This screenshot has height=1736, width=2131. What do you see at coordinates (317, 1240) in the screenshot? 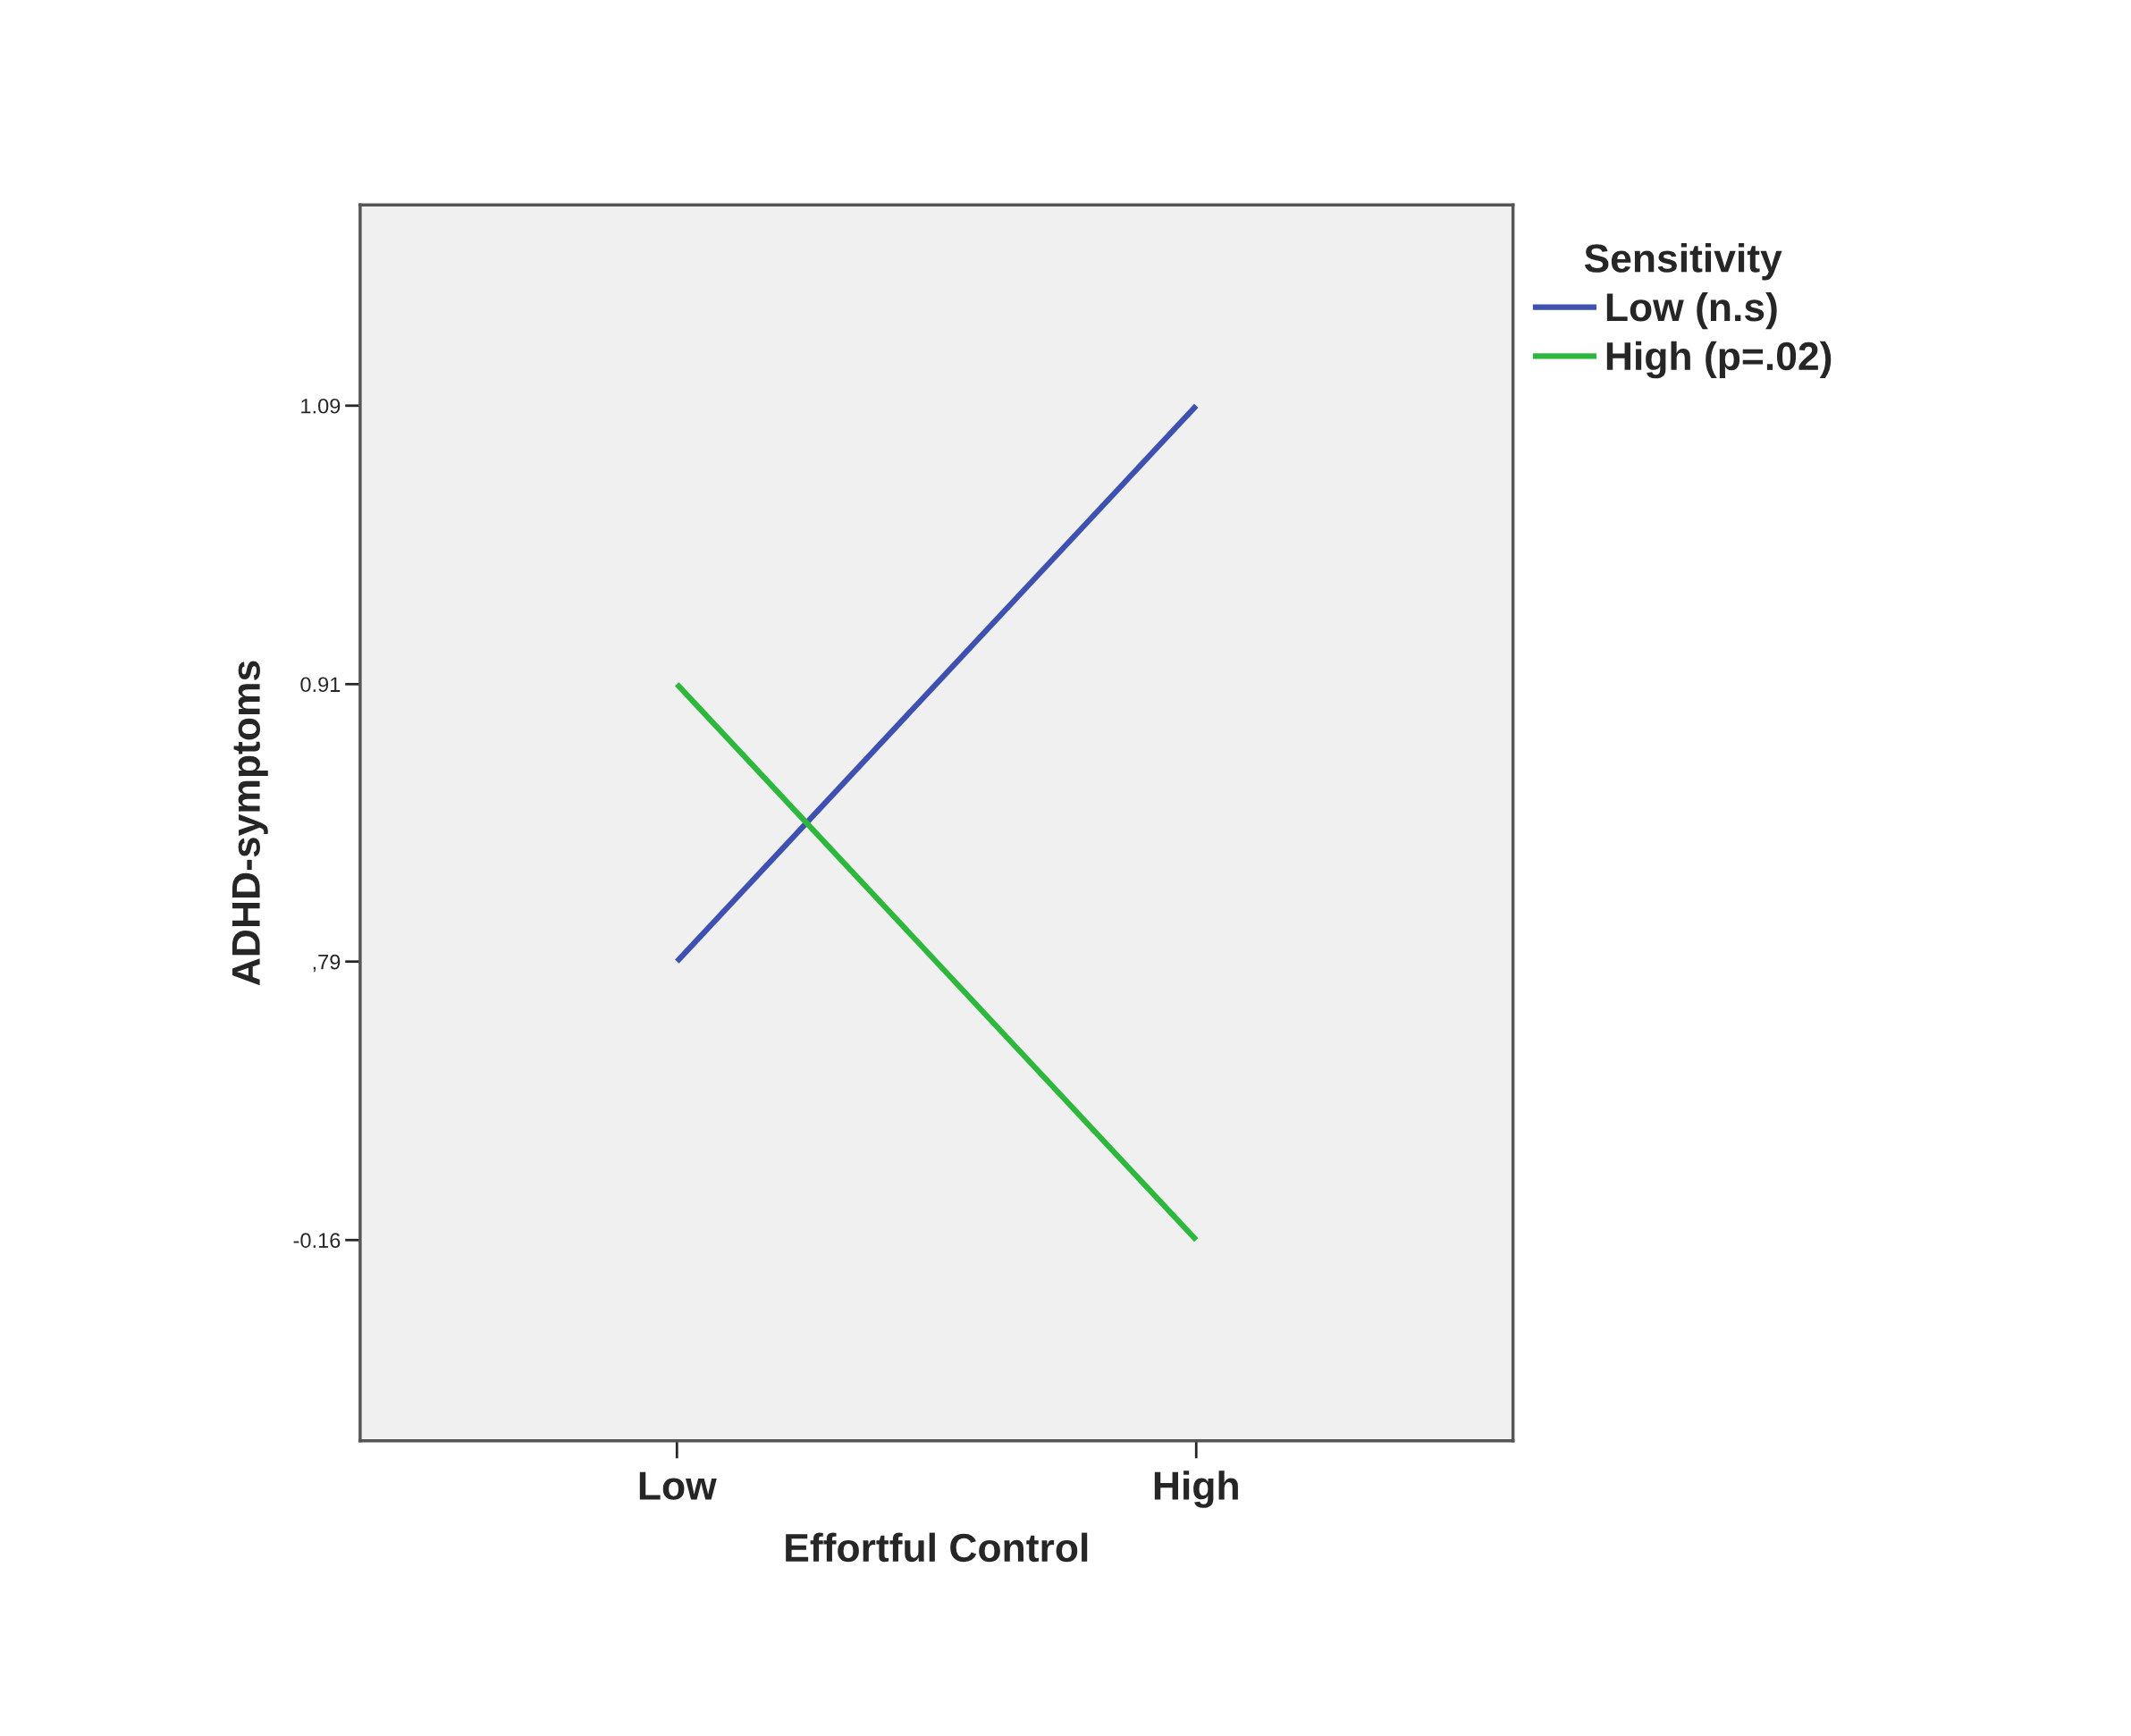
I see `text: -0.16` at bounding box center [317, 1240].